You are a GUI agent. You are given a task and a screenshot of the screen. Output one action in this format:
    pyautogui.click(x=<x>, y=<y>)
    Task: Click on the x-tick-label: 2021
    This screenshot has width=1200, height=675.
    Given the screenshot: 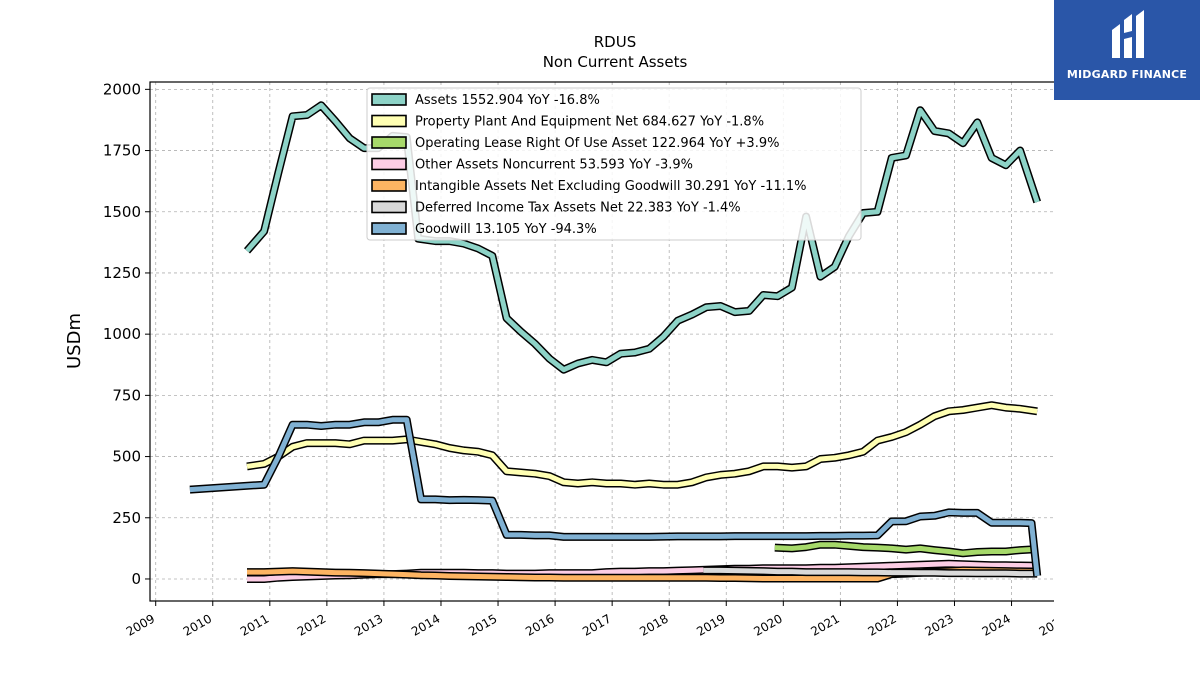 What is the action you would take?
    pyautogui.click(x=824, y=624)
    